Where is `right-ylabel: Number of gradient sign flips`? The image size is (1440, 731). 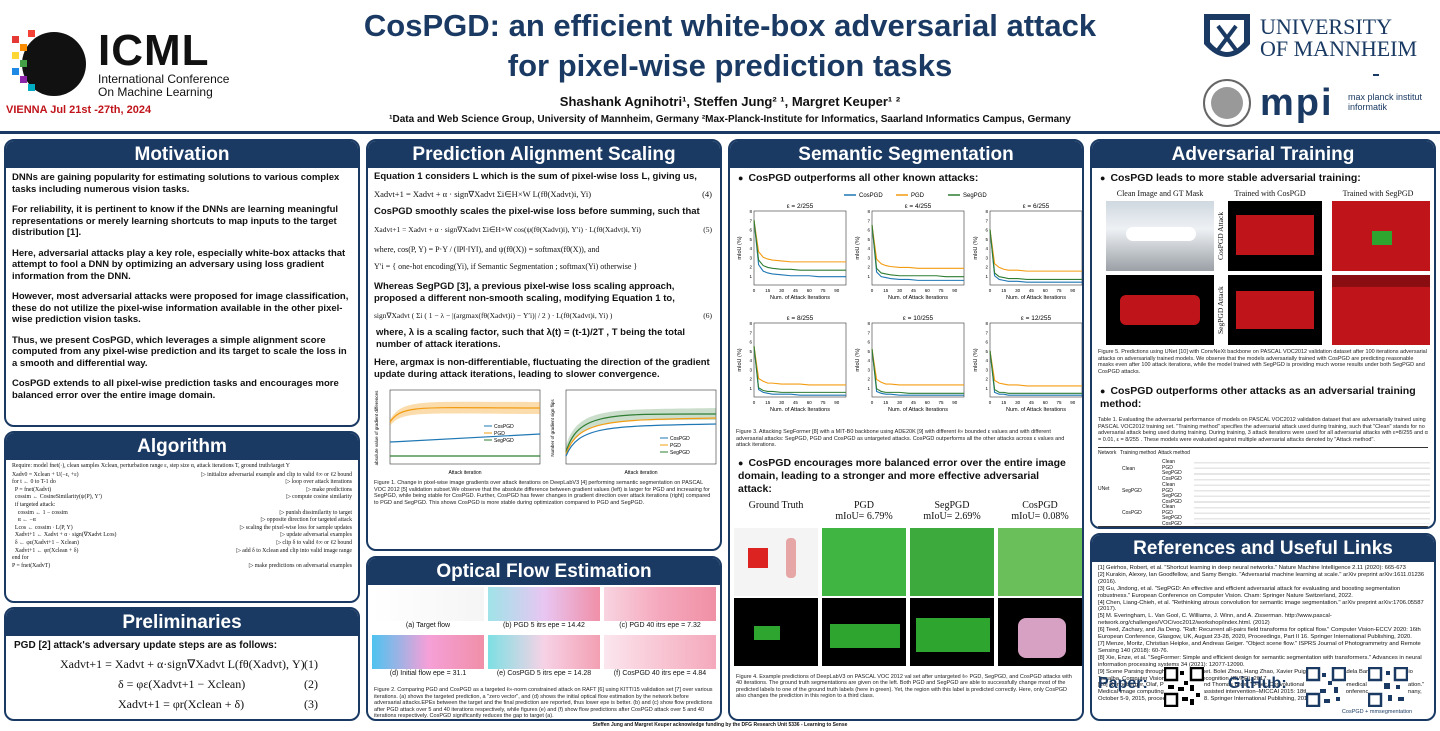 right-ylabel: Number of gradient sign flips is located at coordinates (552, 428).